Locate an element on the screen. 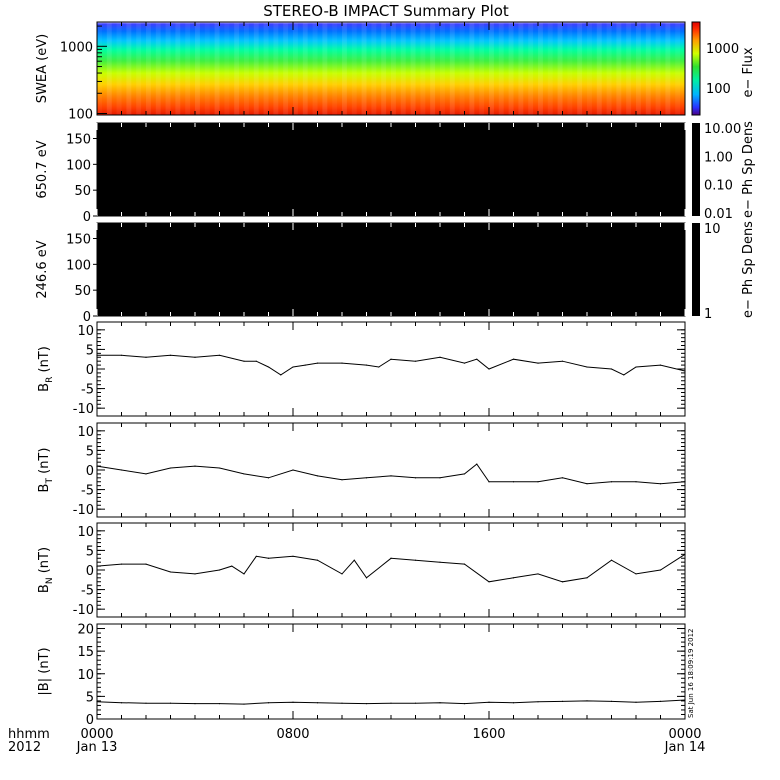  figure-title: STEREO-B IMPACT Summary Plot is located at coordinates (386, 11).